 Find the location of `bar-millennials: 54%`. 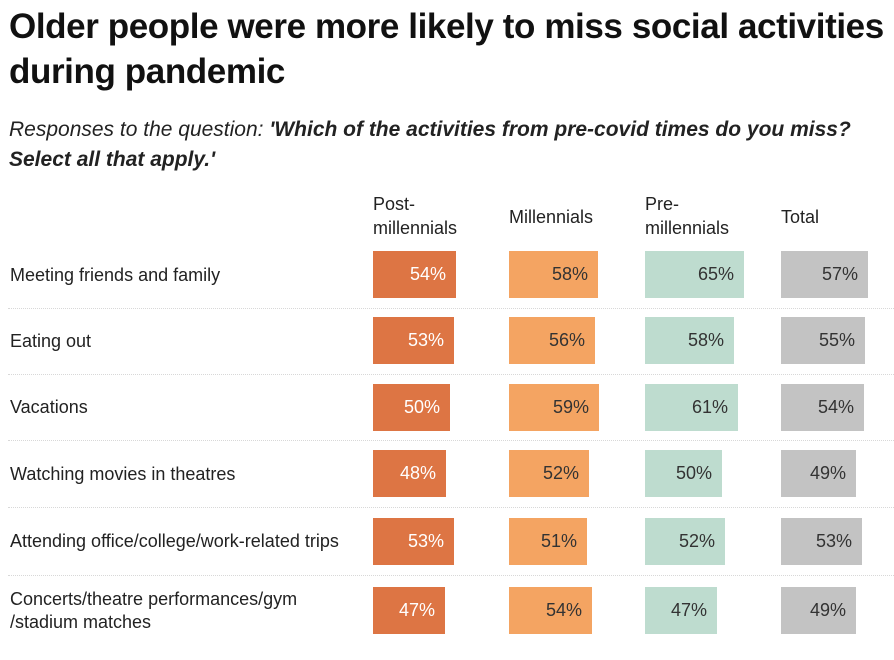

bar-millennials: 54% is located at coordinates (550, 610).